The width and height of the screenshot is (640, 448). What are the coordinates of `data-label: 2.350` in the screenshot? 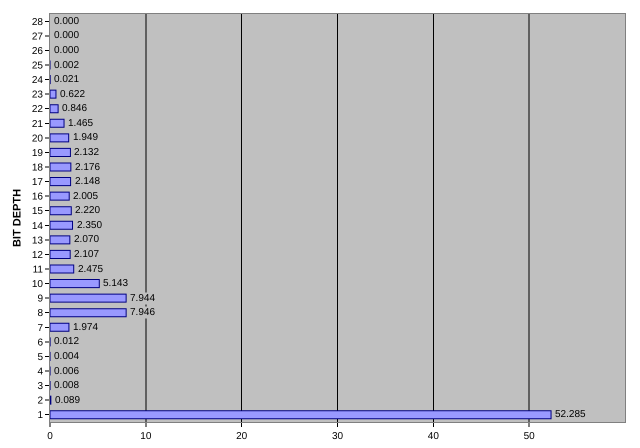 It's located at (89, 225).